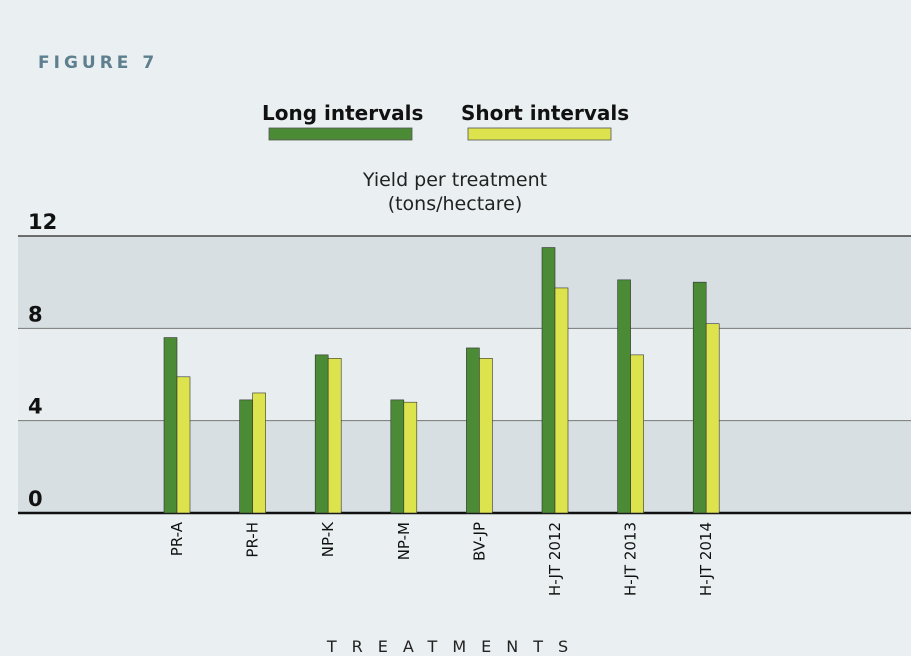 This screenshot has width=911, height=656. Describe the element at coordinates (631, 559) in the screenshot. I see `x-tick-label: H-JT 2013` at that location.